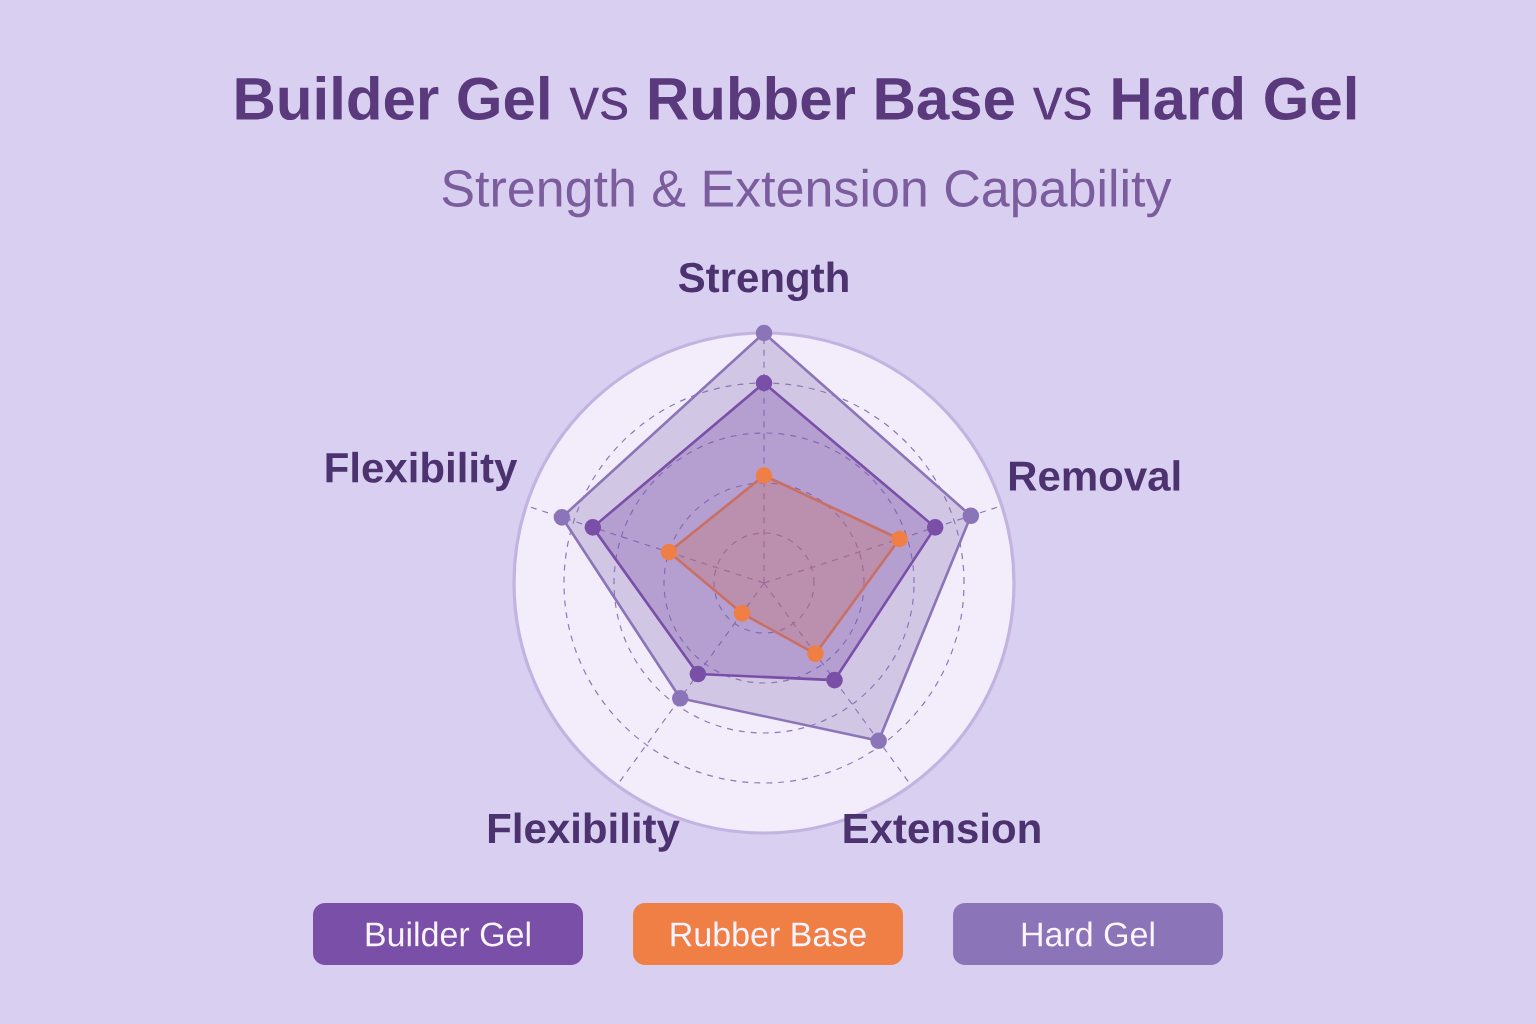 This screenshot has width=1536, height=1024. Describe the element at coordinates (807, 193) in the screenshot. I see `chart-subtitle: Strength & Extension Capability` at that location.